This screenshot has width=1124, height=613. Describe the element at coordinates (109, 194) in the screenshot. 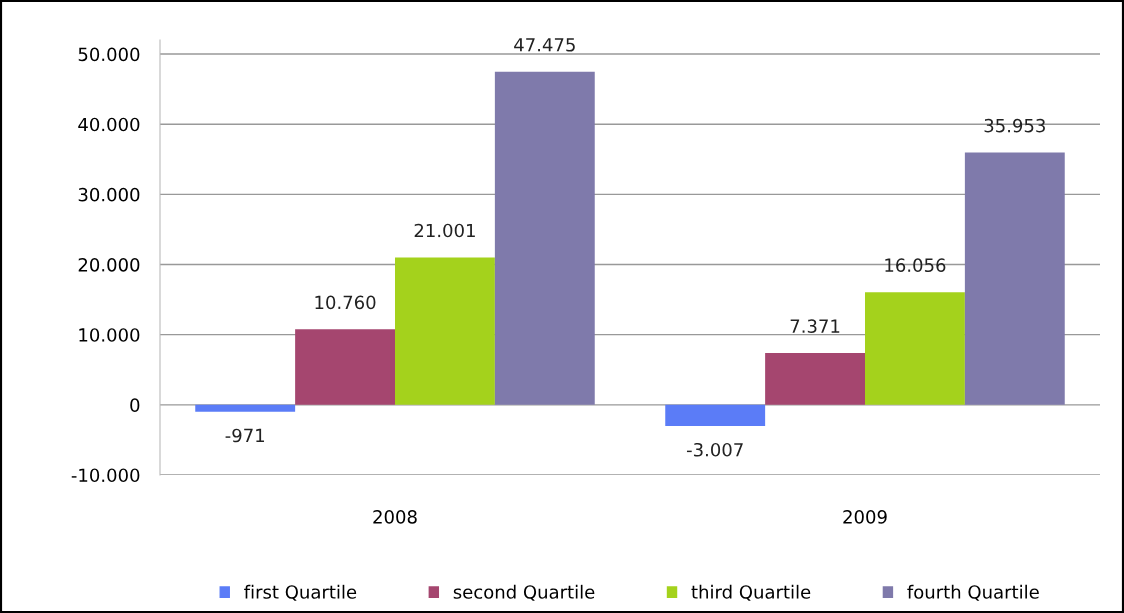

I see `y-tick-label: 30.000` at that location.